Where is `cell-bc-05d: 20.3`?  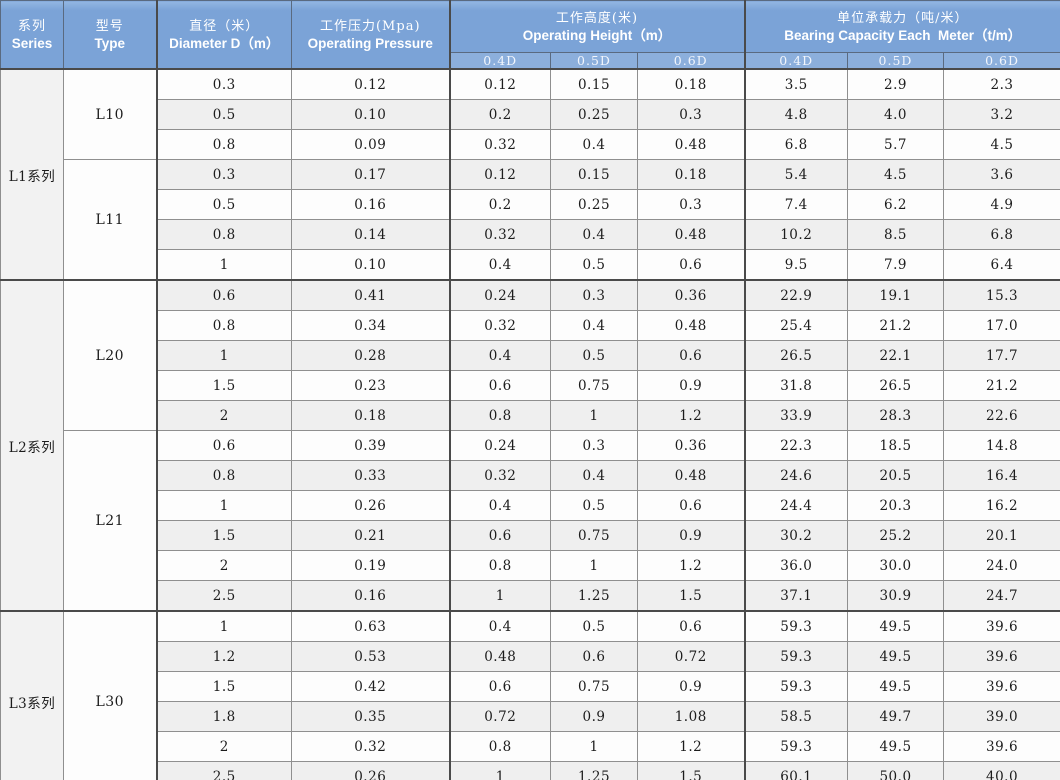
cell-bc-05d: 20.3 is located at coordinates (895, 505).